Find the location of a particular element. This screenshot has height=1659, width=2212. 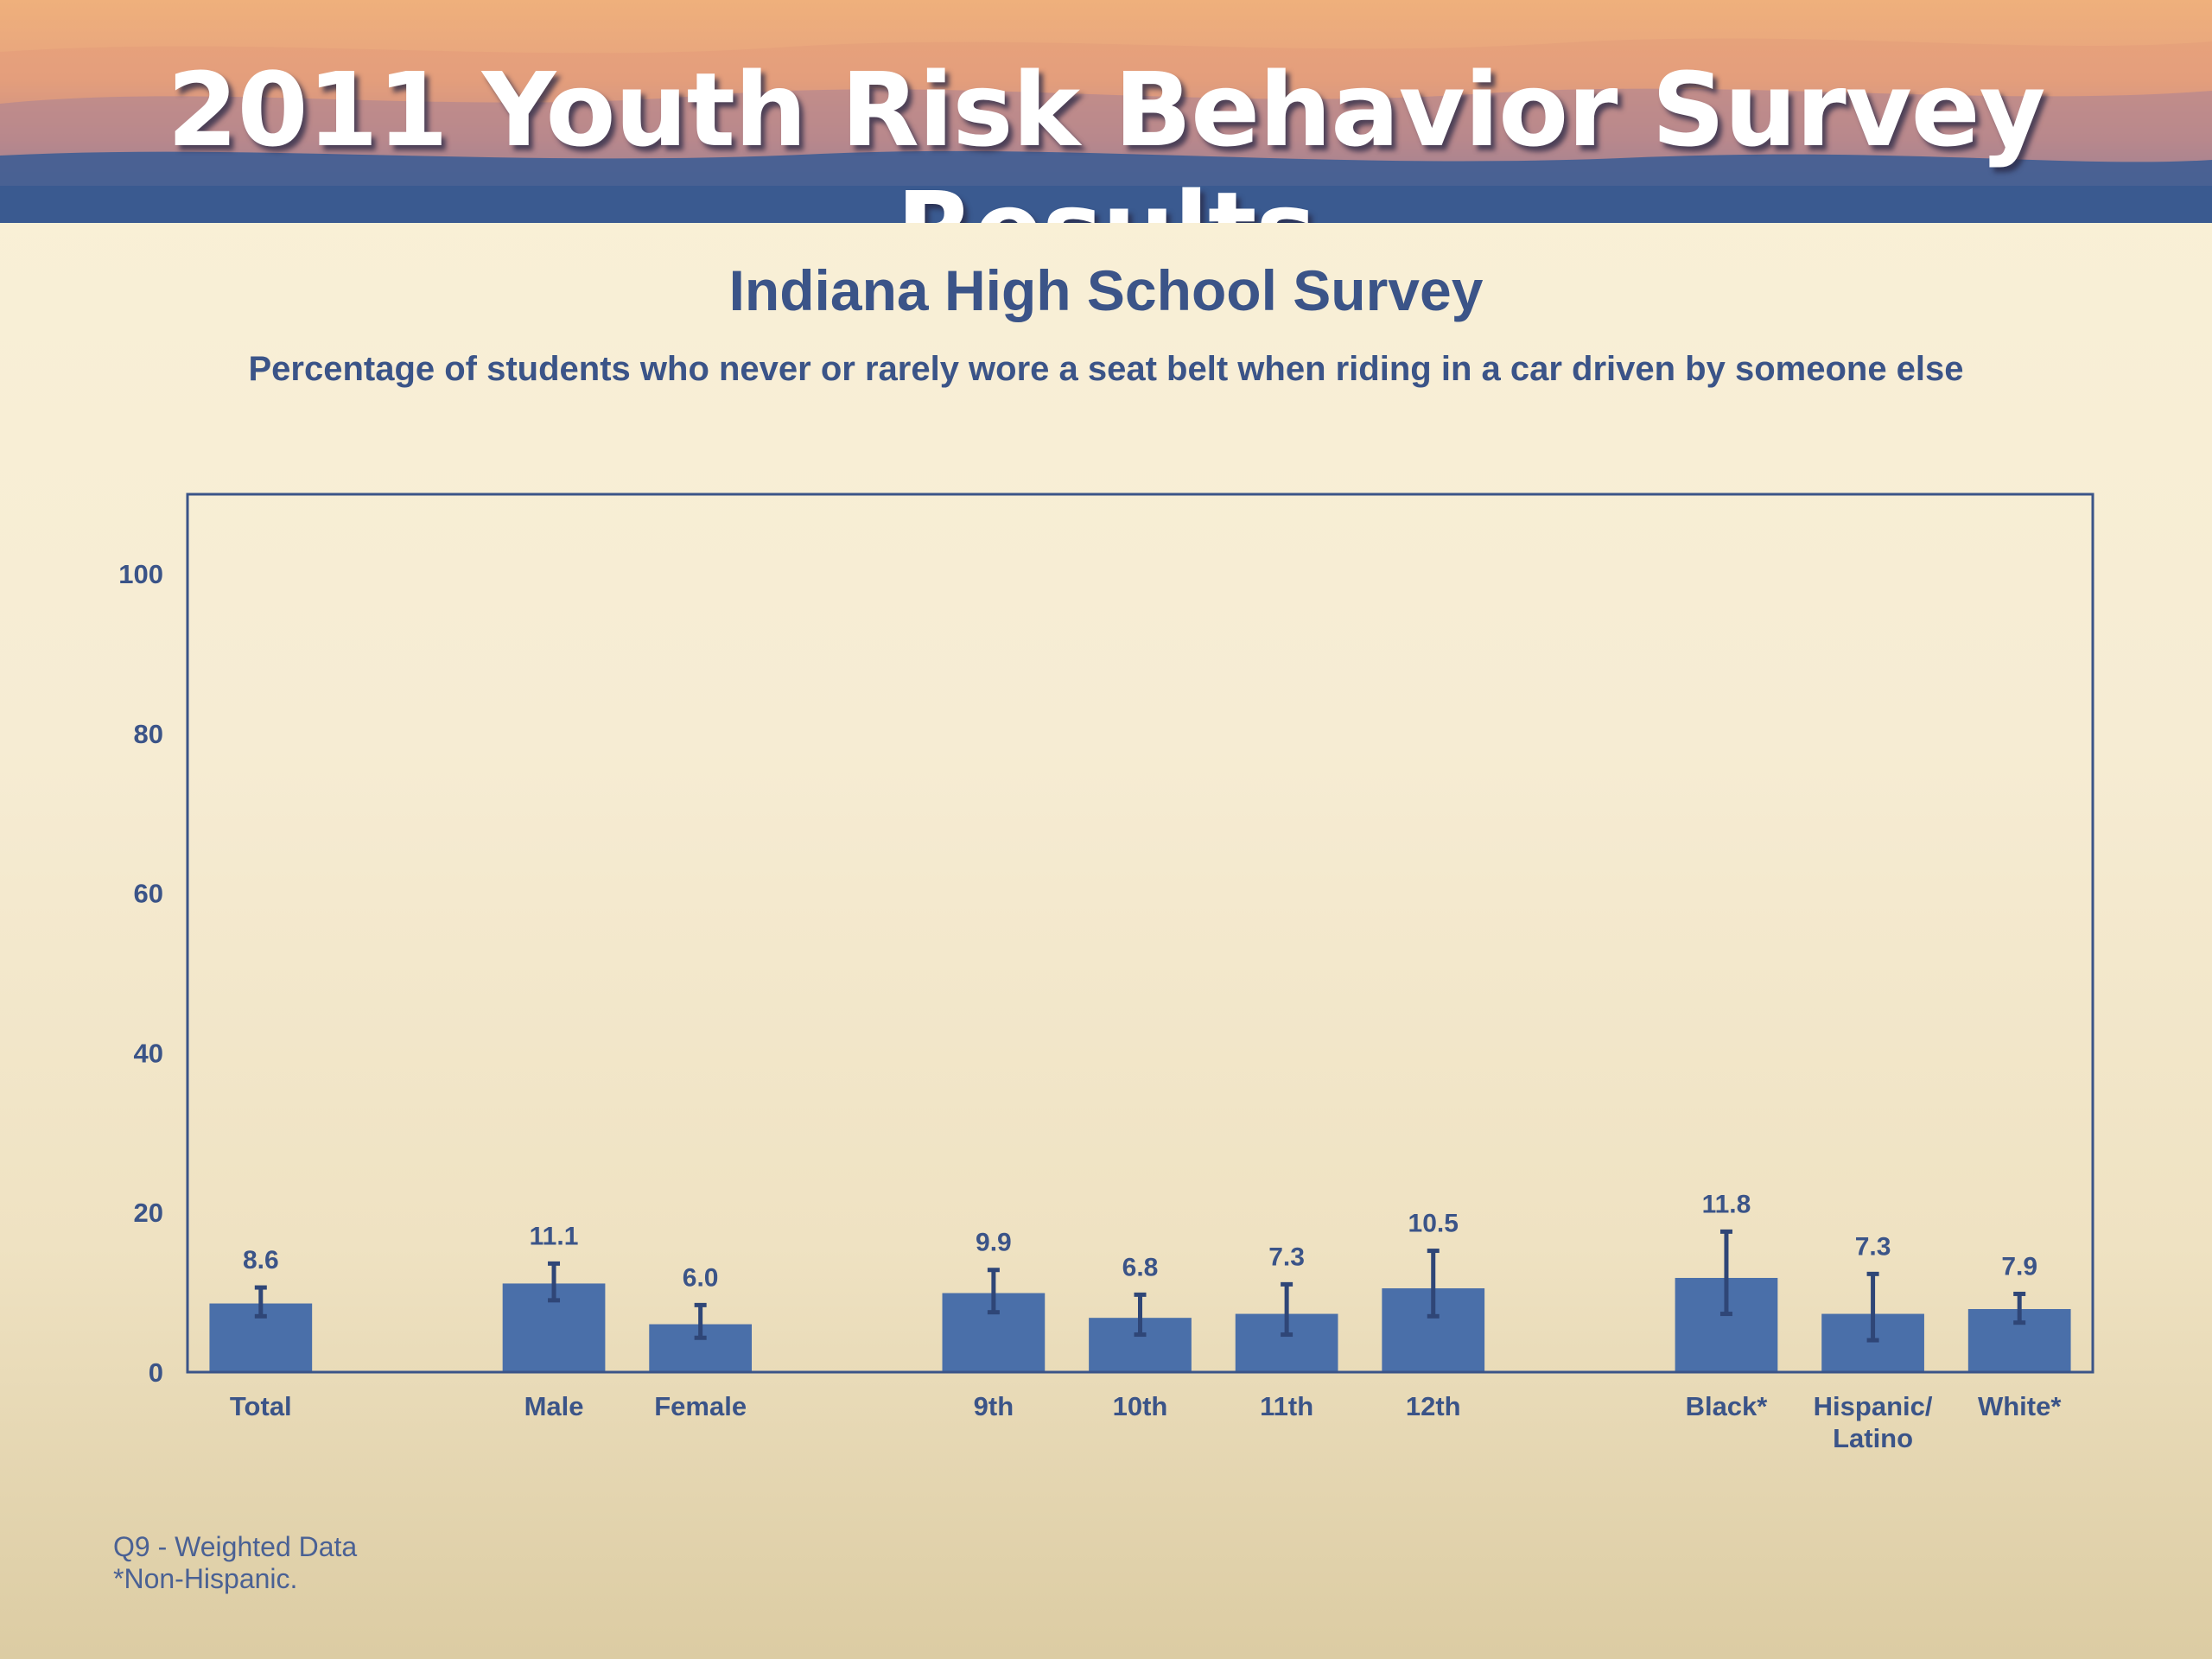

category-label-line: White* is located at coordinates (2020, 1406).